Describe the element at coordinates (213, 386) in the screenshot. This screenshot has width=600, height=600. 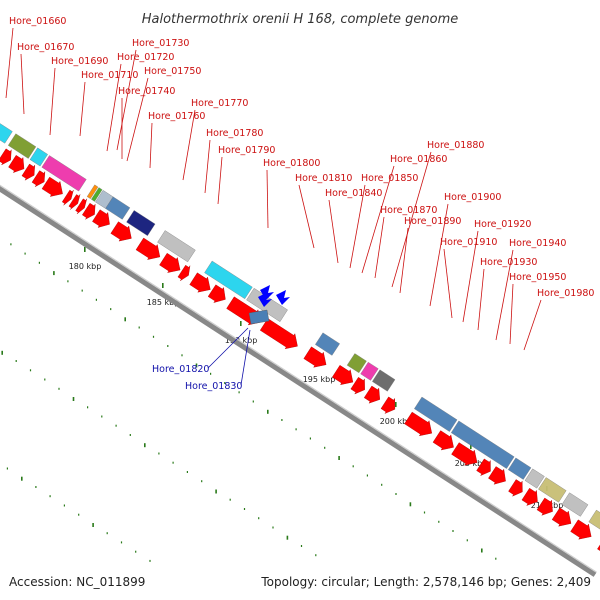
I see `gene-label-reverse: Hore_01830` at that location.